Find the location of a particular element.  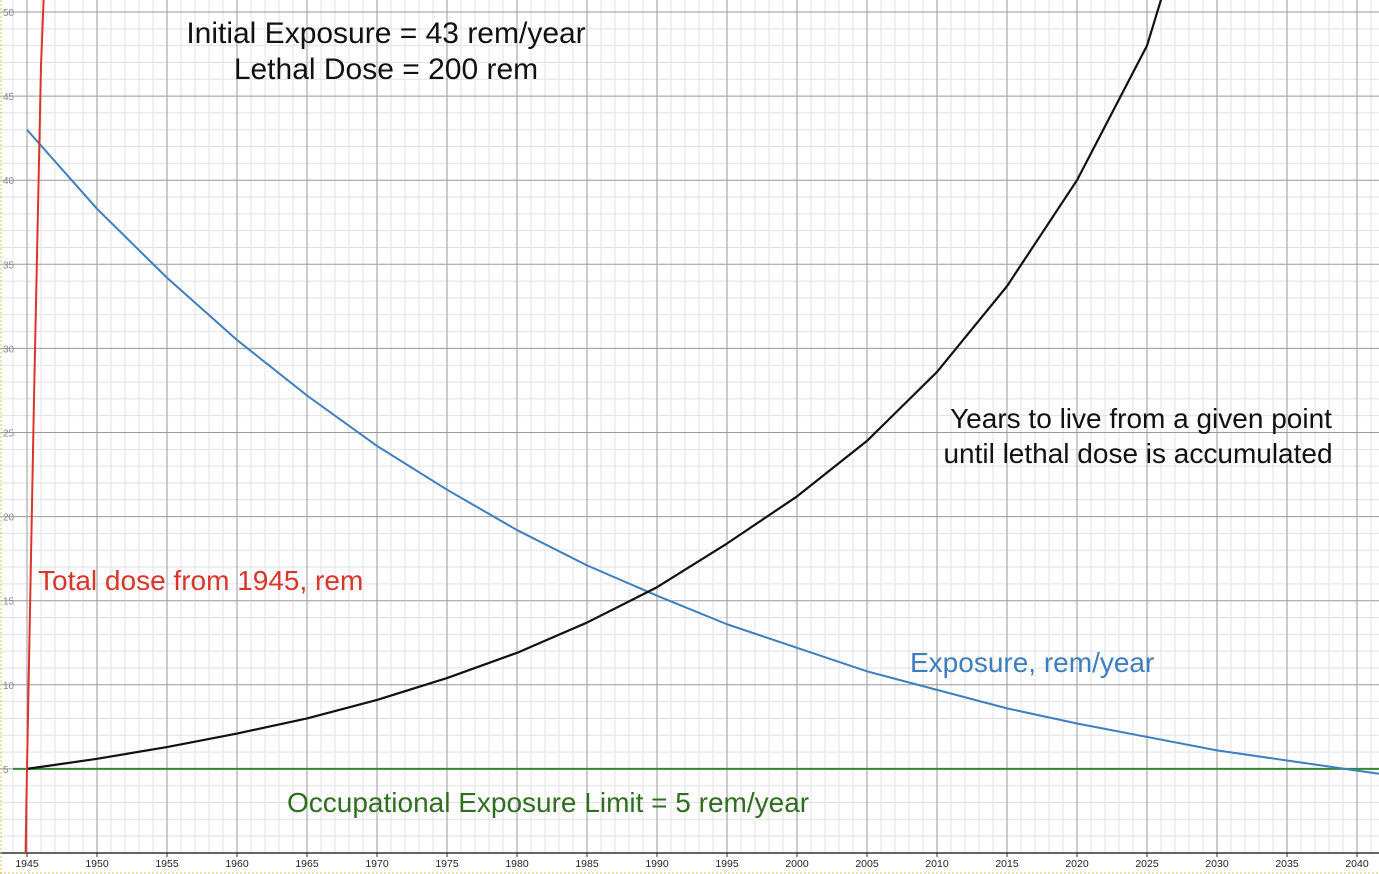

years-to-live-annotation-line-1: Years to live from a given point is located at coordinates (1141, 418).